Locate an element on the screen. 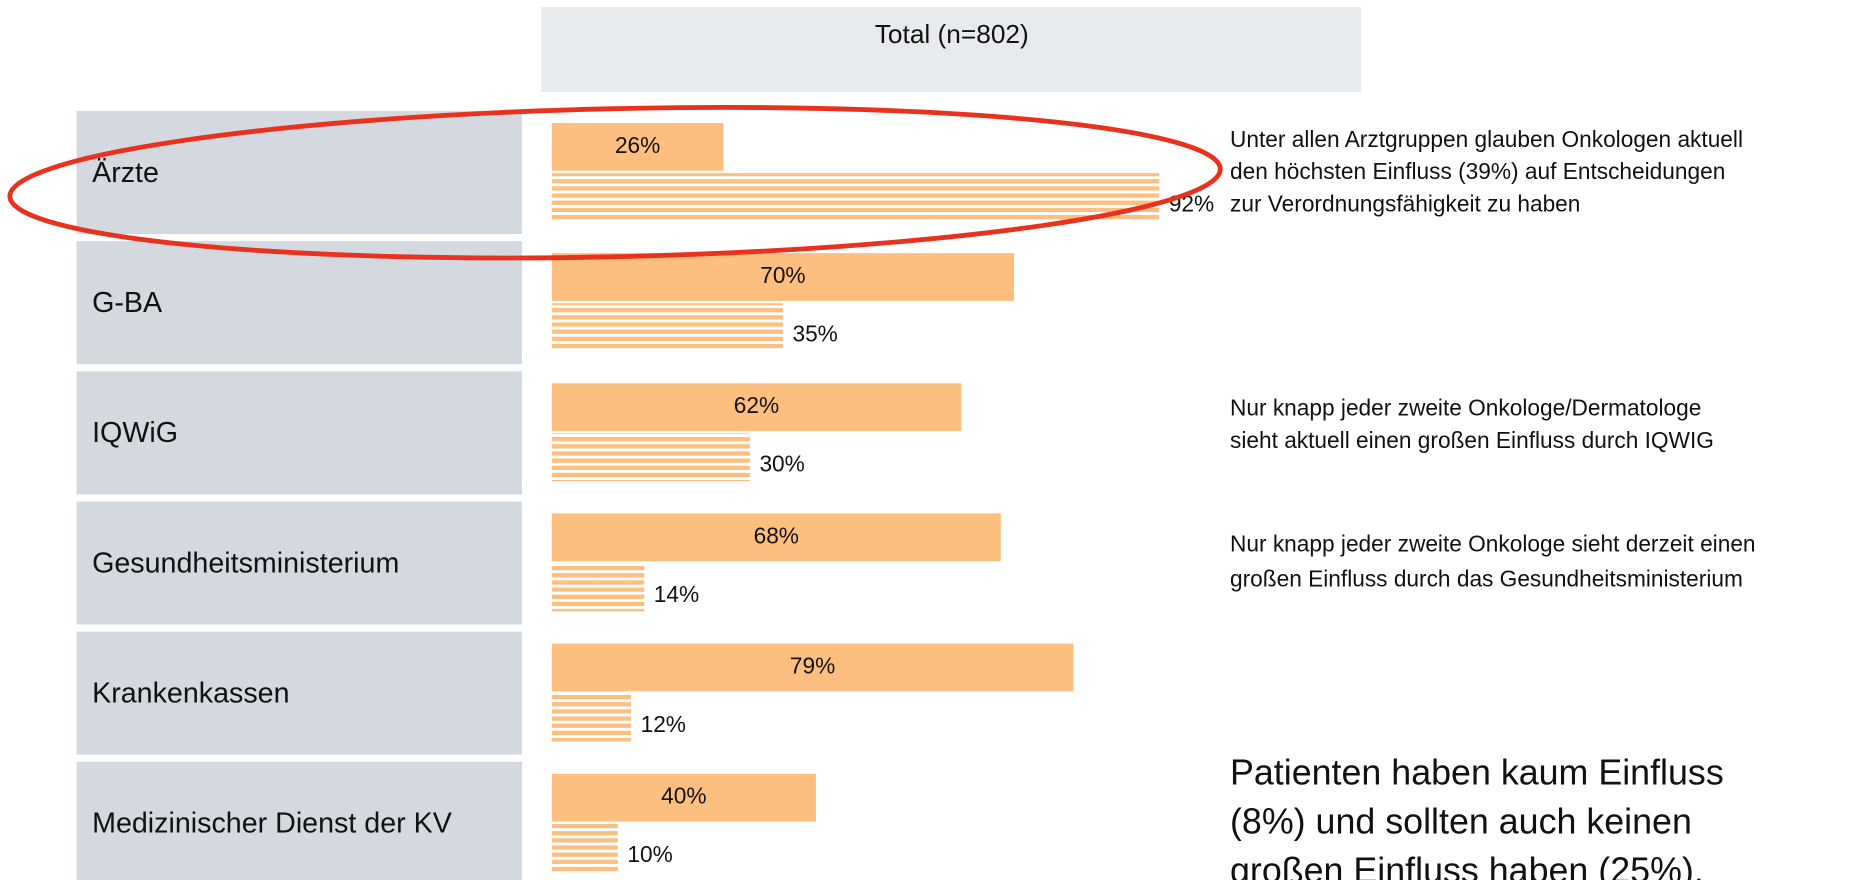 Image resolution: width=1863 pixels, height=880 pixels. category-label: Gesundheitsministerium is located at coordinates (245, 563).